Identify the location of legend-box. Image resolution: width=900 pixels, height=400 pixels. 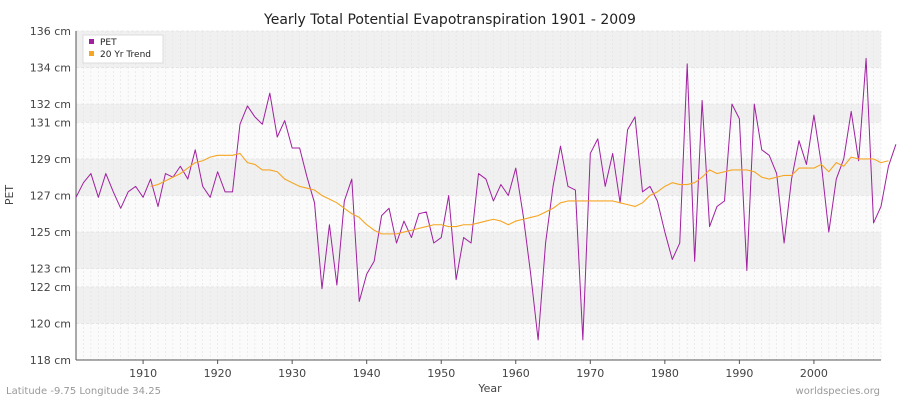
(123, 49).